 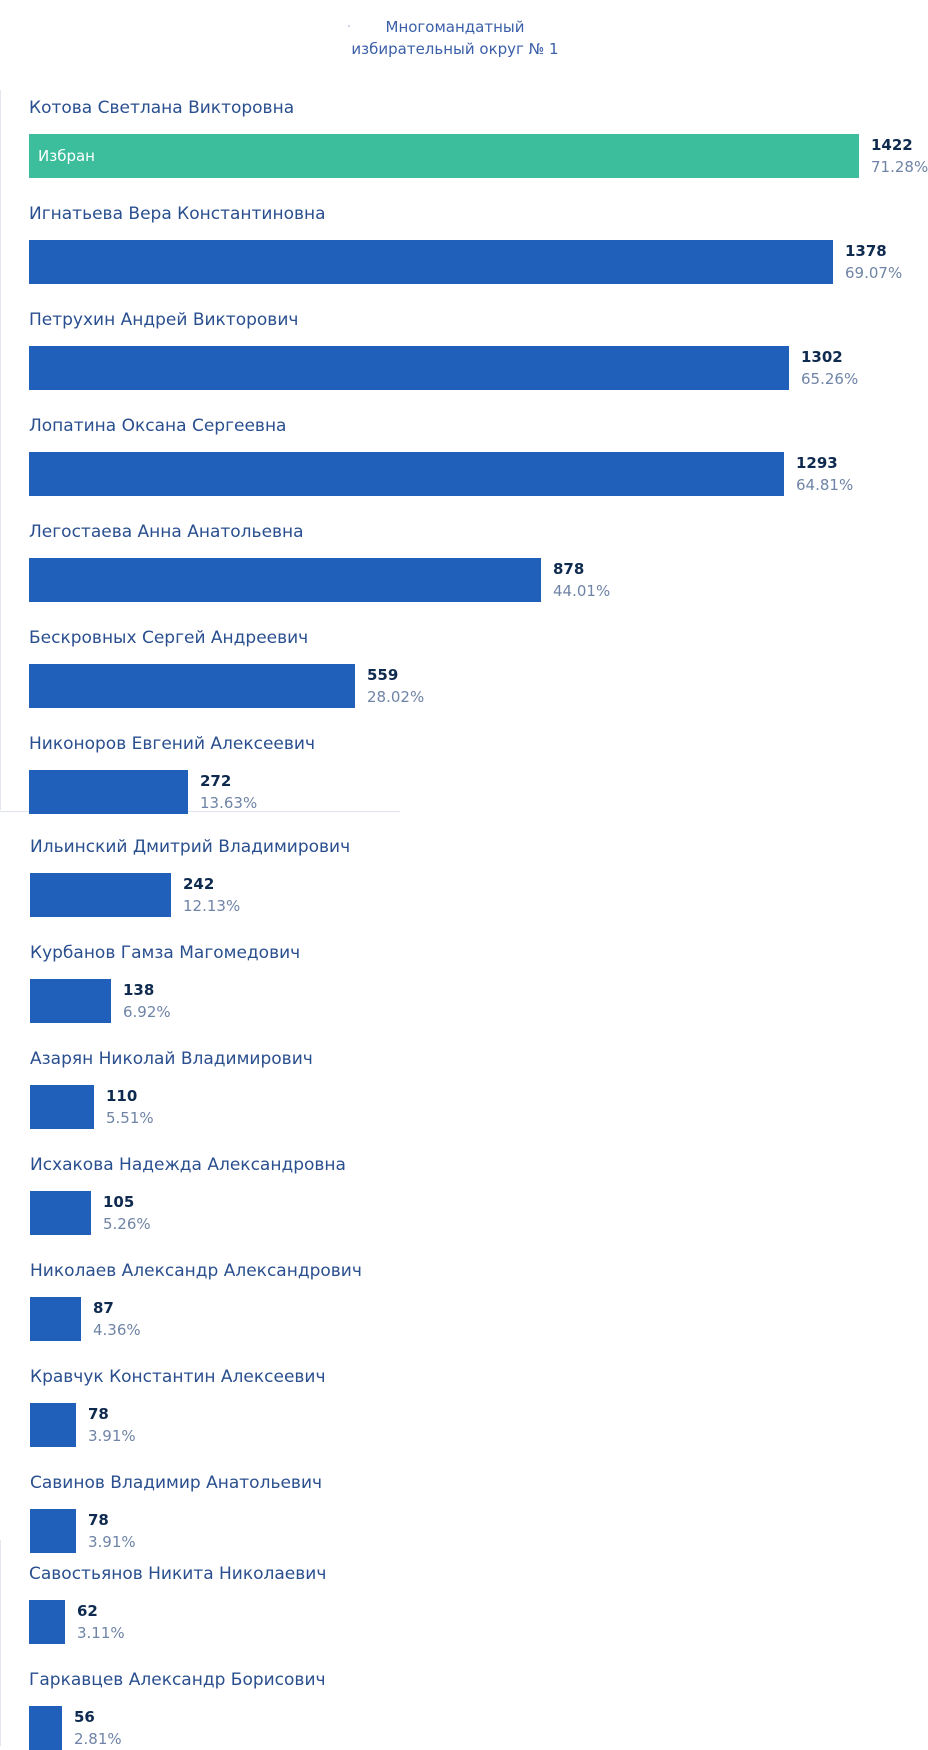 I want to click on vote-count: 1378, so click(x=866, y=251).